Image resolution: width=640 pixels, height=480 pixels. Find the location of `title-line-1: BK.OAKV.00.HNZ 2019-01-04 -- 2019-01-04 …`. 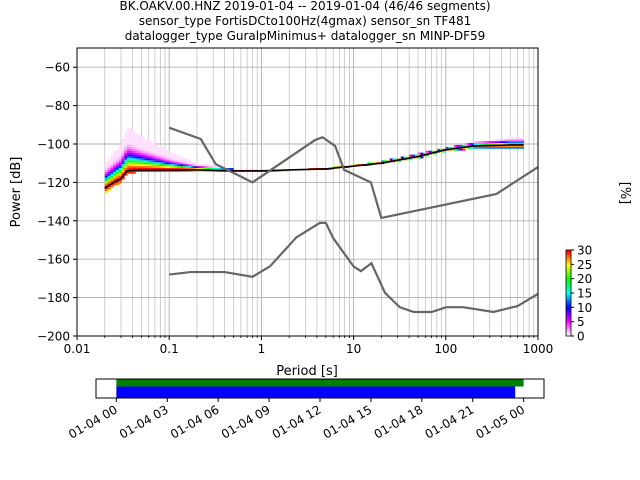

title-line-1: BK.OAKV.00.HNZ 2019-01-04 -- 2019-01-04 … is located at coordinates (304, 6).